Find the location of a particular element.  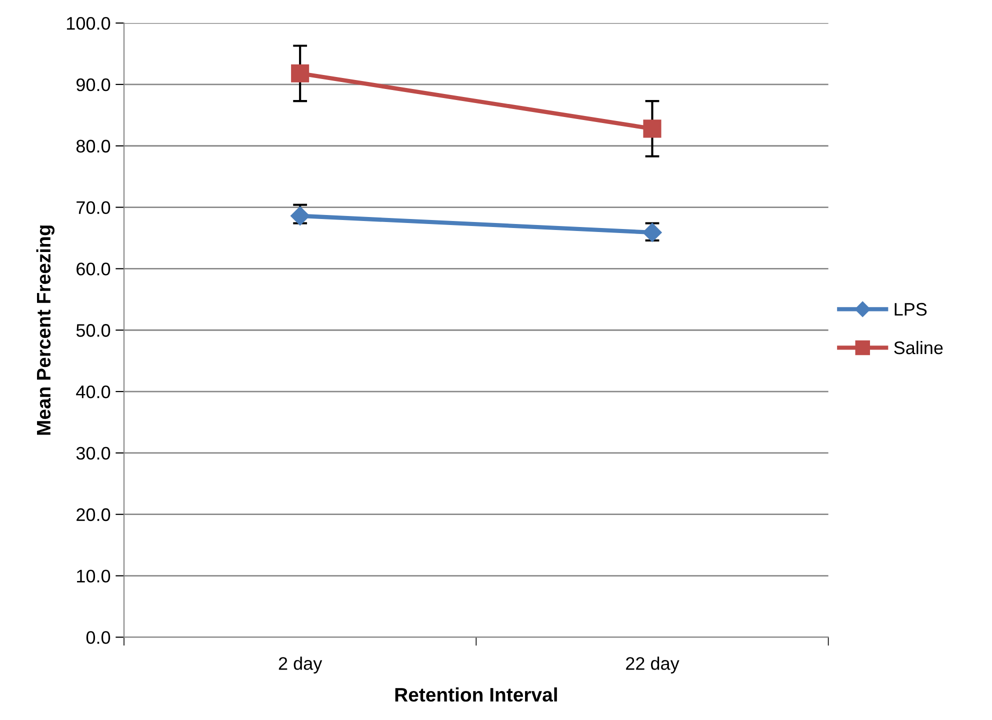

y-tick-label: 70.0 is located at coordinates (93, 207).